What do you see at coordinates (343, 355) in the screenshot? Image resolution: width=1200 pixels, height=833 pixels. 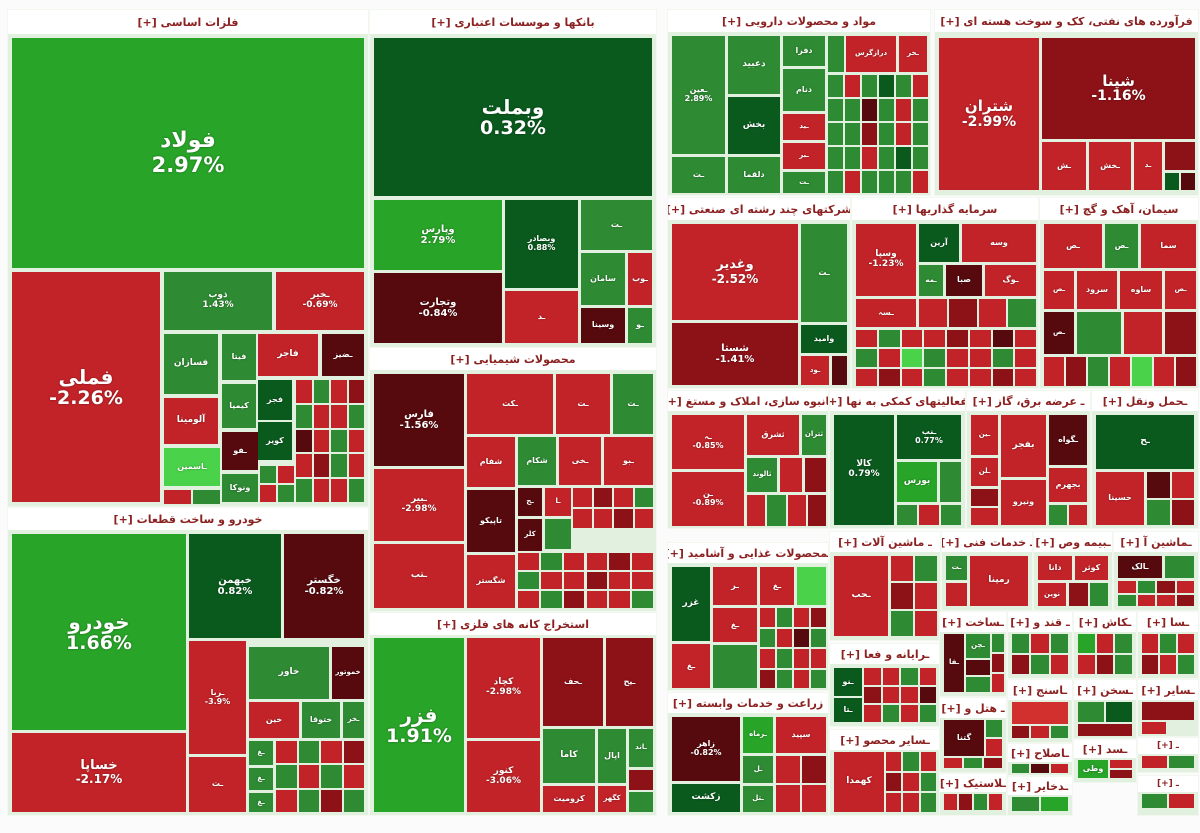 I see `stock-tile: ـضیز` at bounding box center [343, 355].